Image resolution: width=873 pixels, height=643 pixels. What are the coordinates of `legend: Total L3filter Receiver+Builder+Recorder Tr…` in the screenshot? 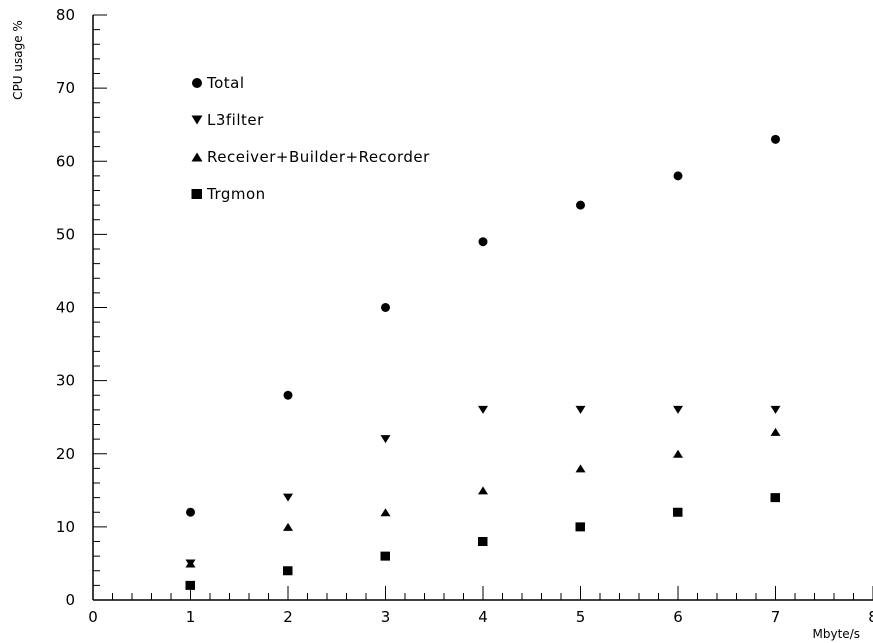 It's located at (310, 138).